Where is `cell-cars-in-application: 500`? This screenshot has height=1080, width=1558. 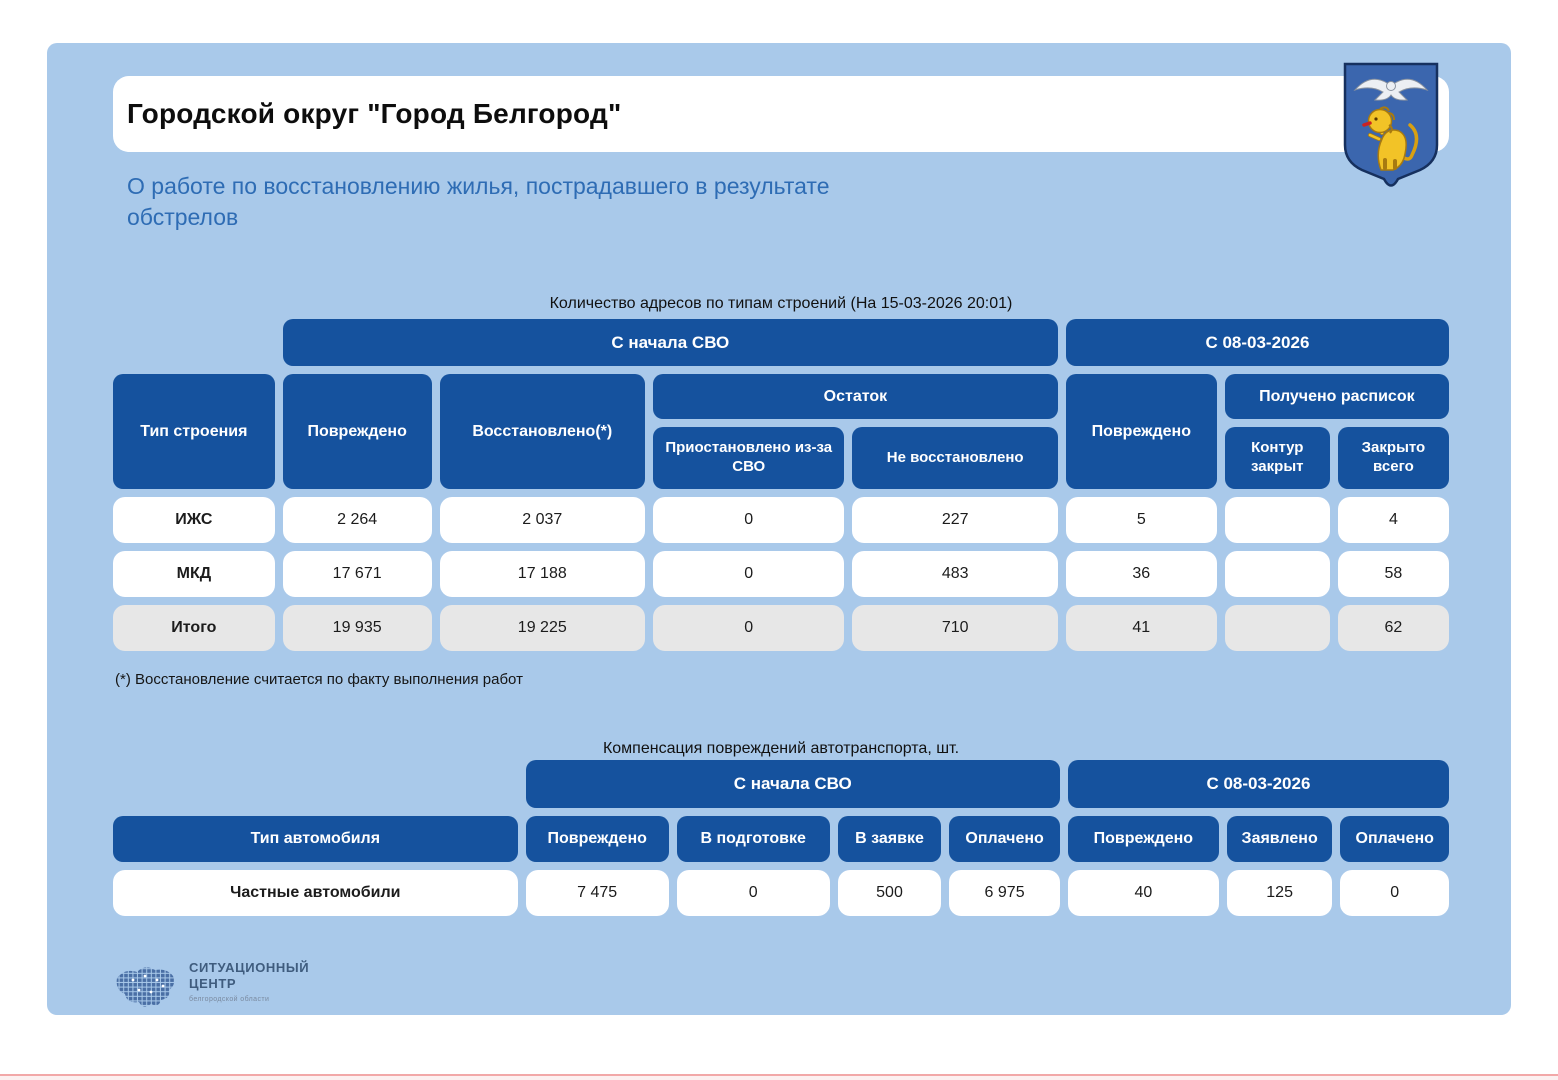
cell-cars-in-application: 500 is located at coordinates (889, 893).